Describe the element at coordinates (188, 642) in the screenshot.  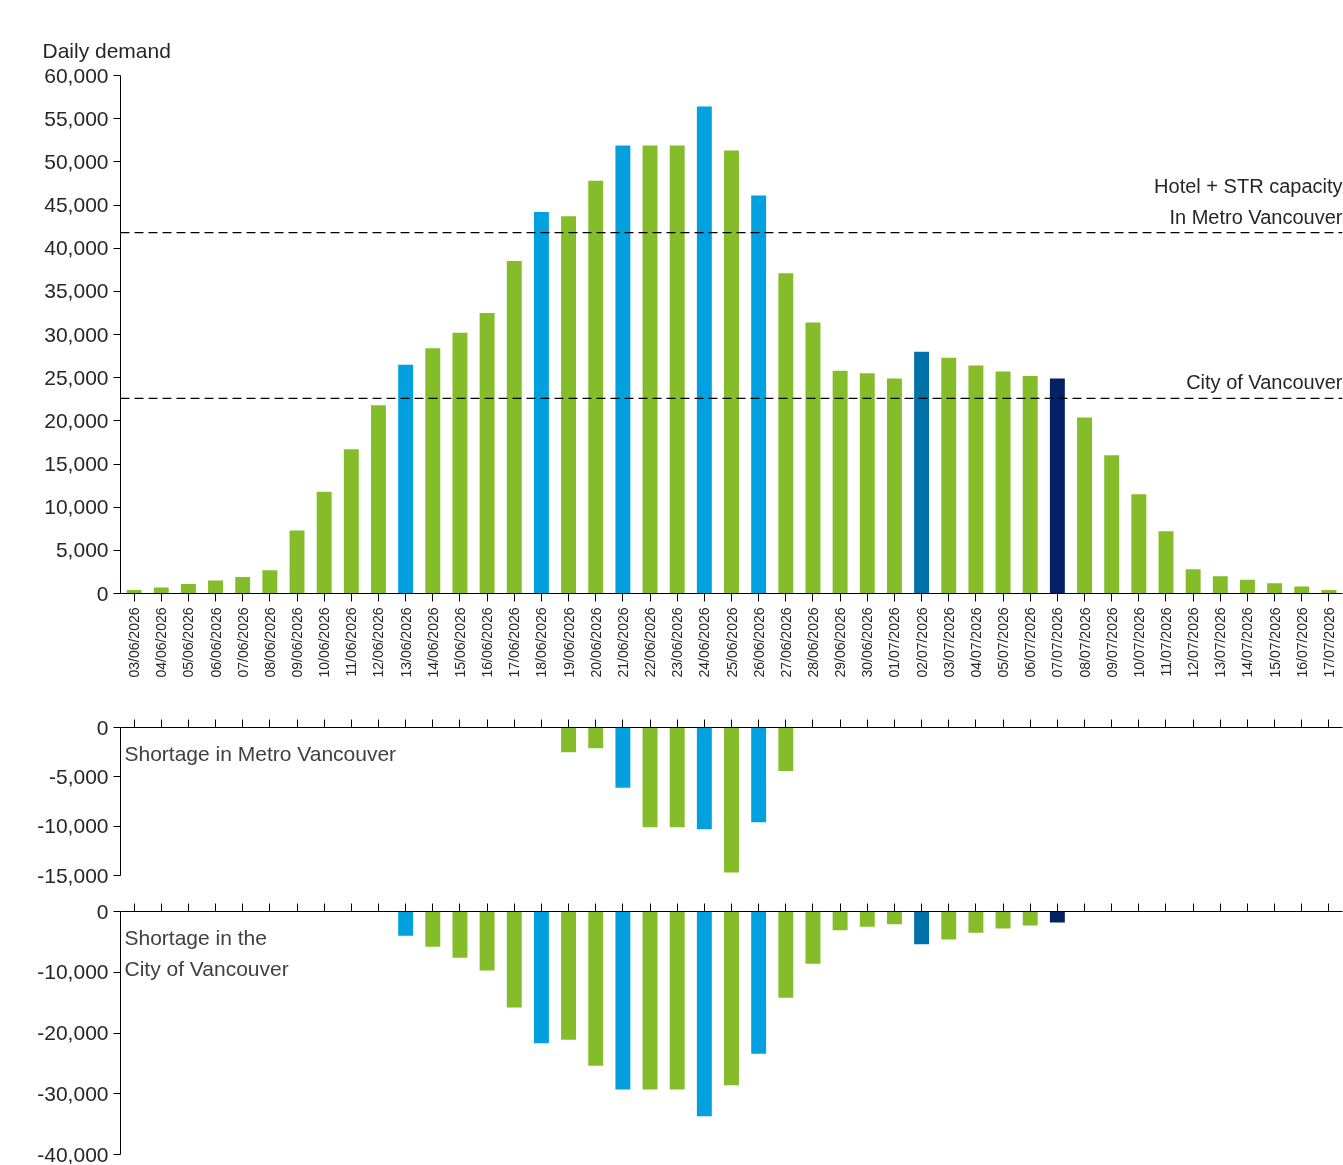
I see `x-tick-label: 05/06/2026` at that location.